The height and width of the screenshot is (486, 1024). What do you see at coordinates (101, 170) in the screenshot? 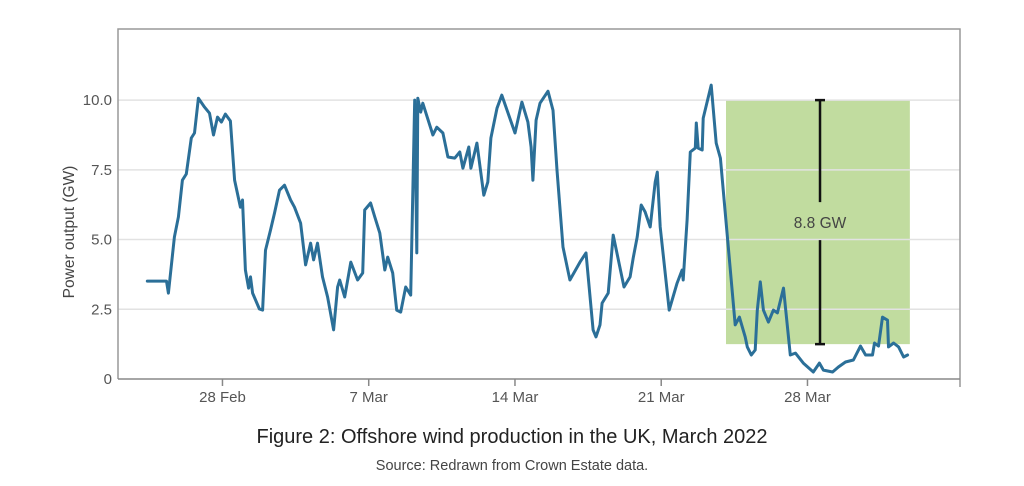
I see `y-tick-label: 7.5` at bounding box center [101, 170].